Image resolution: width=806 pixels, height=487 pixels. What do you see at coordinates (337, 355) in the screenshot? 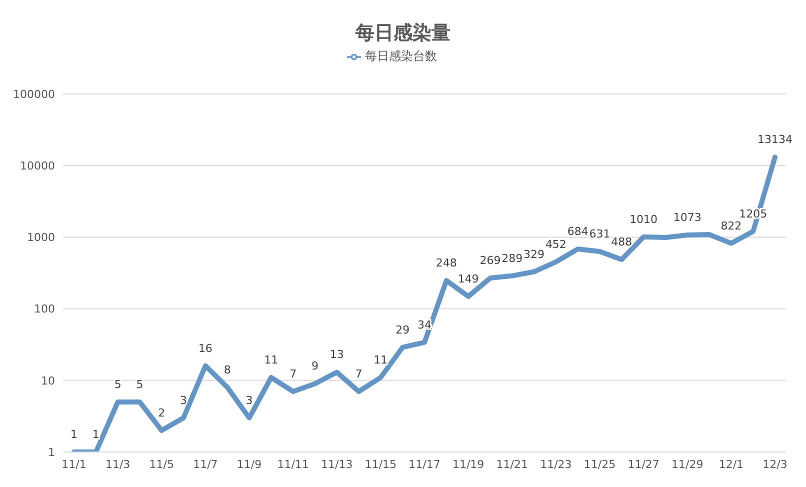
I see `data-label: 13` at bounding box center [337, 355].